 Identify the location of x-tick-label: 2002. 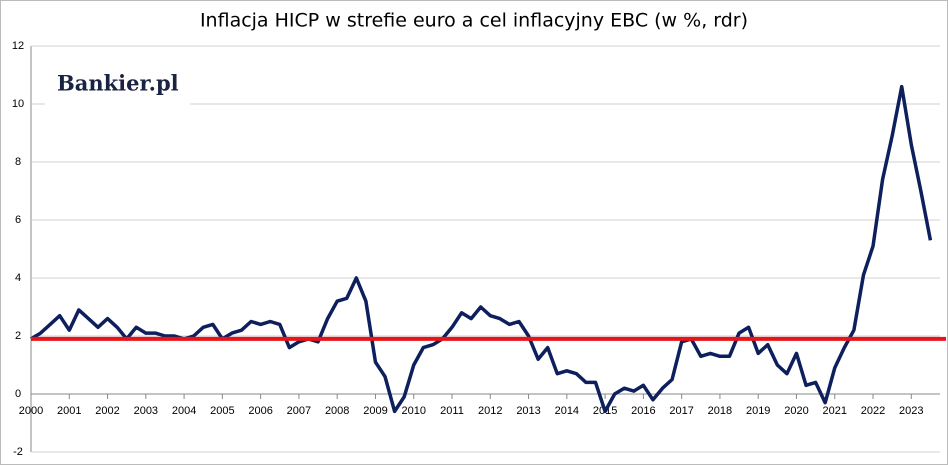
(107, 411).